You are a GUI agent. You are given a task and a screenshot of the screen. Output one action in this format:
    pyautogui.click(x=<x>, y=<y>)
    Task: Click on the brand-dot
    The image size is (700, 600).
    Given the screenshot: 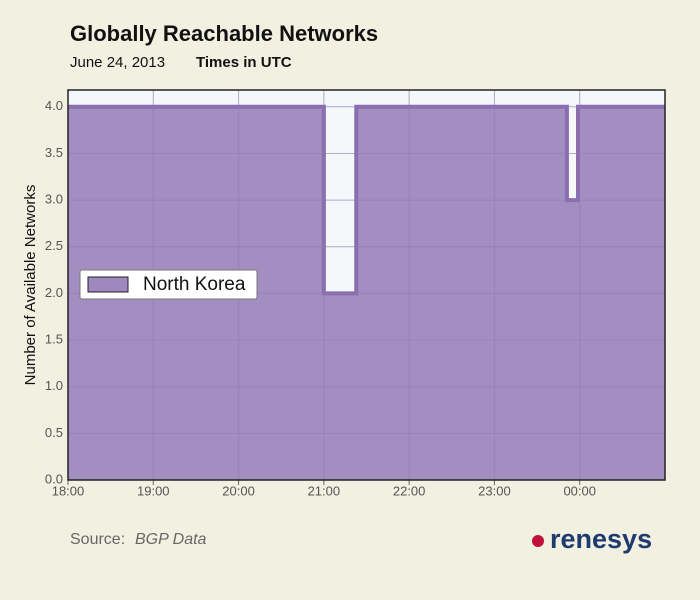 What is the action you would take?
    pyautogui.click(x=538, y=541)
    